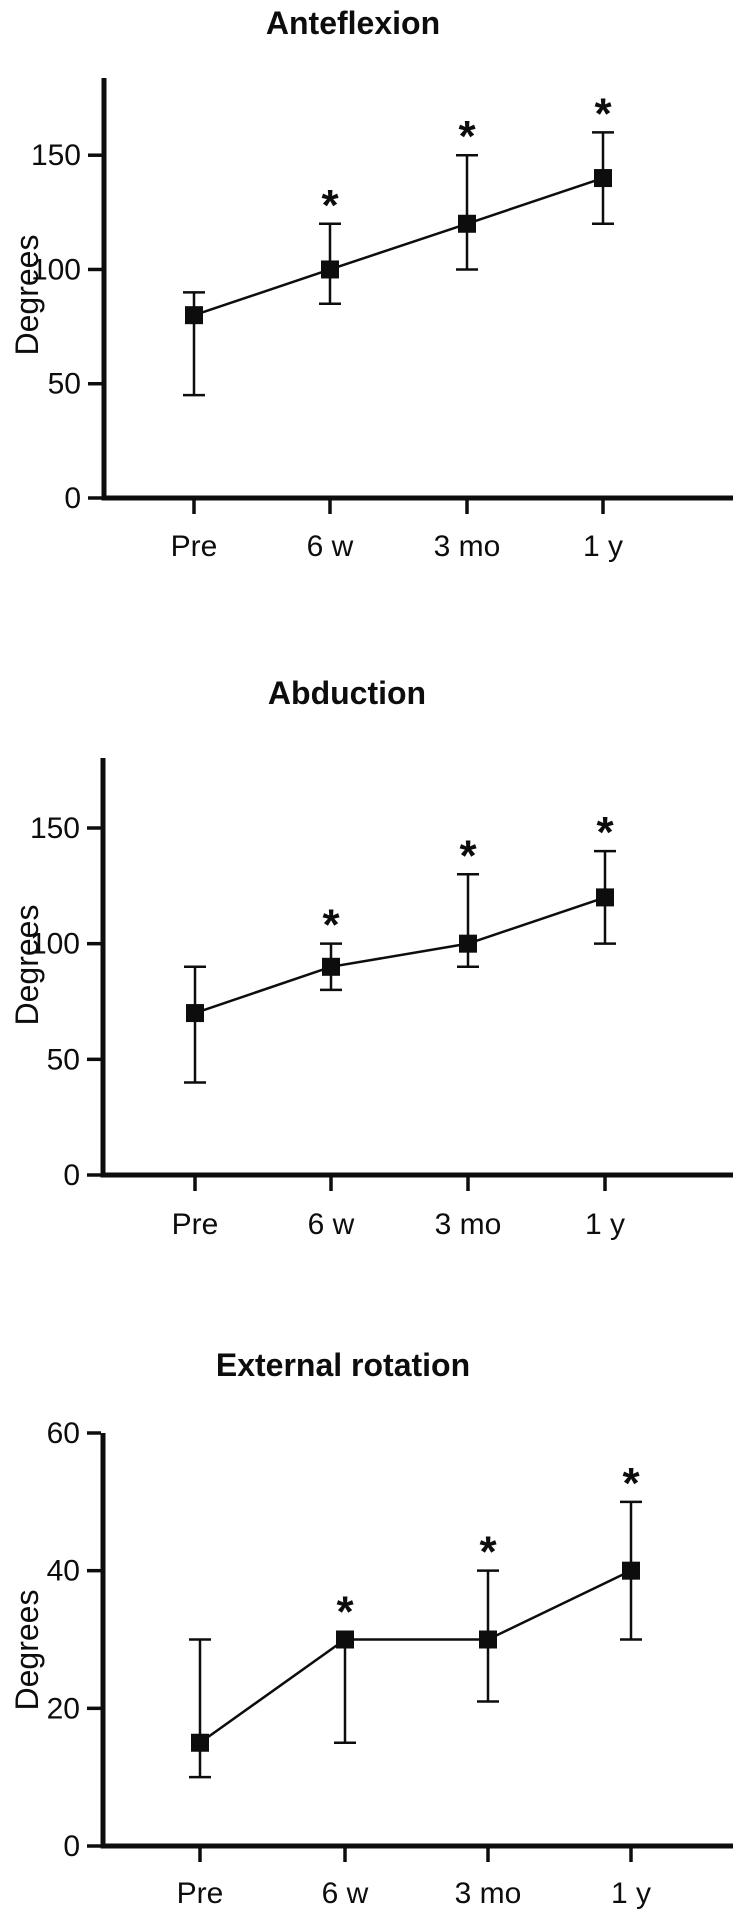  I want to click on chart-title: Abduction, so click(347, 693).